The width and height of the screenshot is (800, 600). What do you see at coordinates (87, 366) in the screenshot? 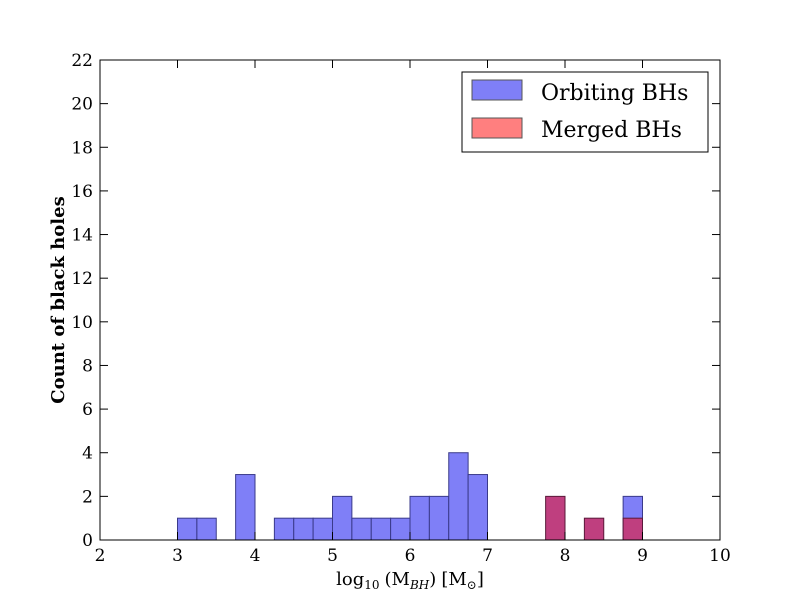
I see `y-tick-label: 8` at bounding box center [87, 366].